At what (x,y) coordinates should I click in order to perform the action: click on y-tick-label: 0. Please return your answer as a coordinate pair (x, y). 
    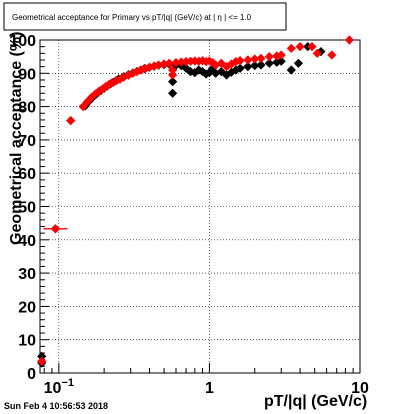
    Looking at the image, I should click on (31, 374).